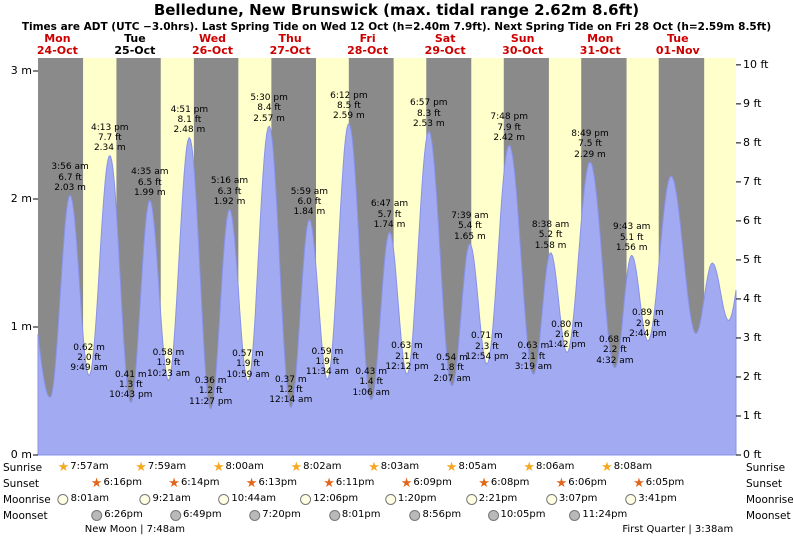 This screenshot has height=539, width=793. What do you see at coordinates (678, 529) in the screenshot?
I see `moon-phase-label: First Quarter | 3:38am` at bounding box center [678, 529].